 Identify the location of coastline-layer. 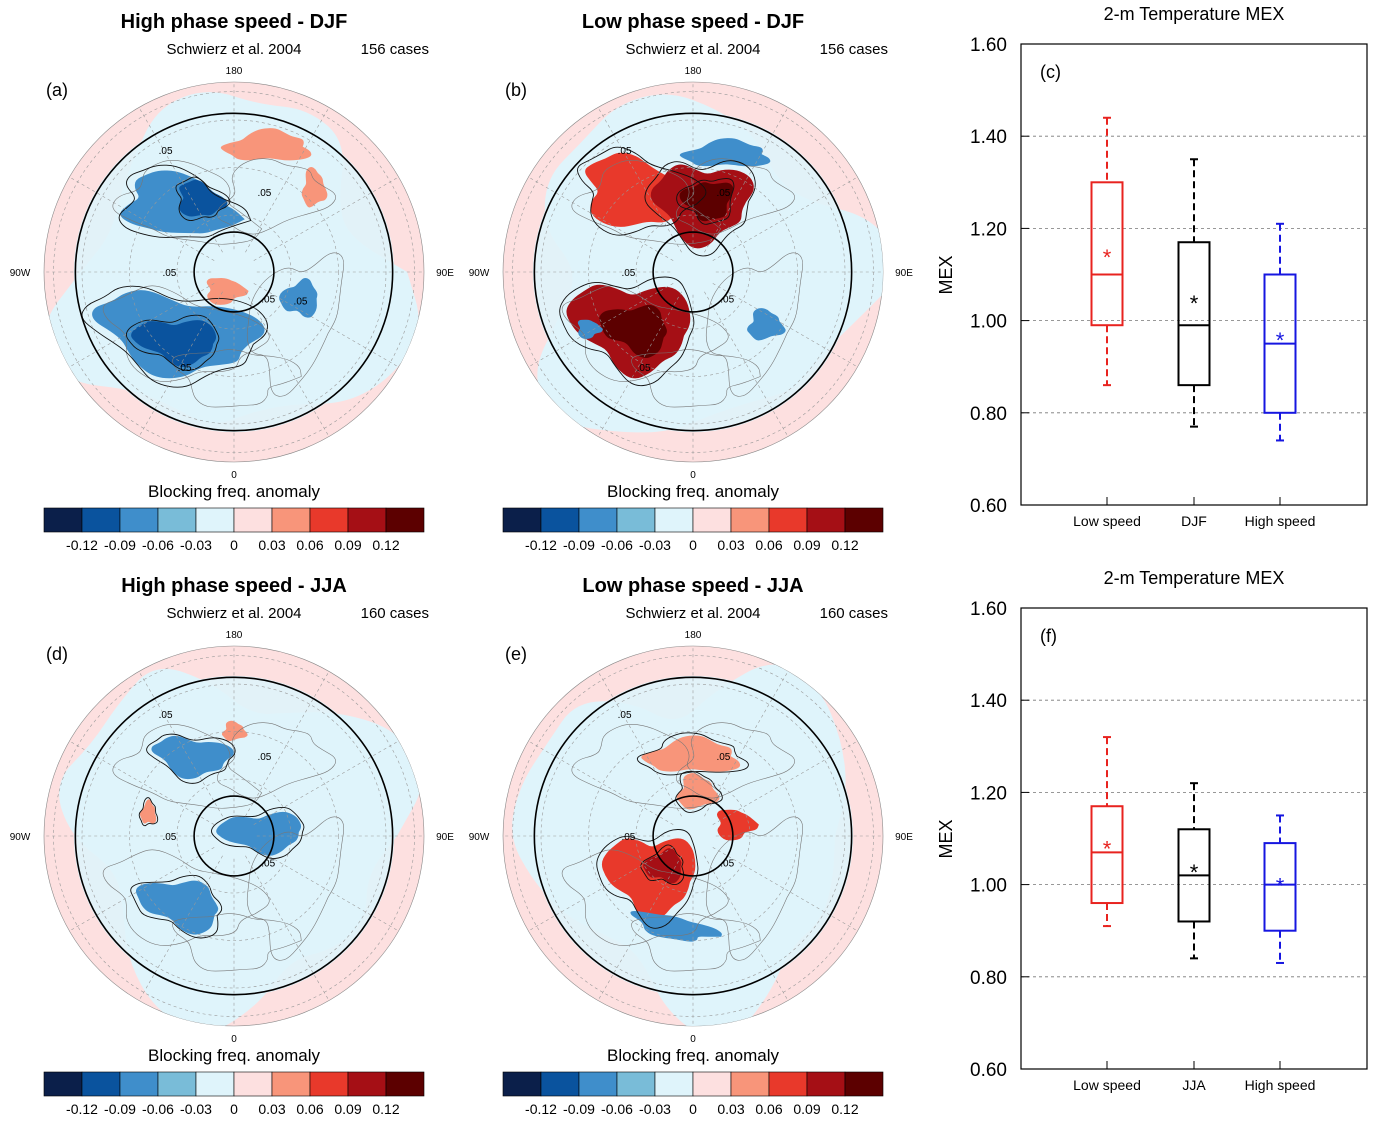
(682, 283).